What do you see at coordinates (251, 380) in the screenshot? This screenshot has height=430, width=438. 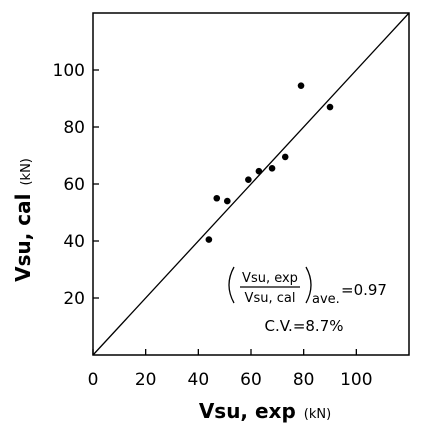 I see `x-tick-label: 60` at bounding box center [251, 380].